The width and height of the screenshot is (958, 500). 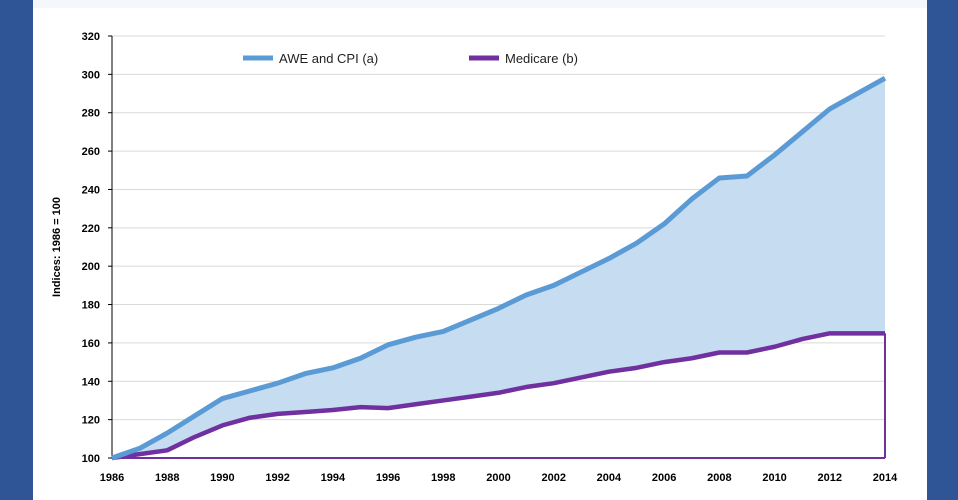 What do you see at coordinates (480, 4) in the screenshot?
I see `panel-top-band` at bounding box center [480, 4].